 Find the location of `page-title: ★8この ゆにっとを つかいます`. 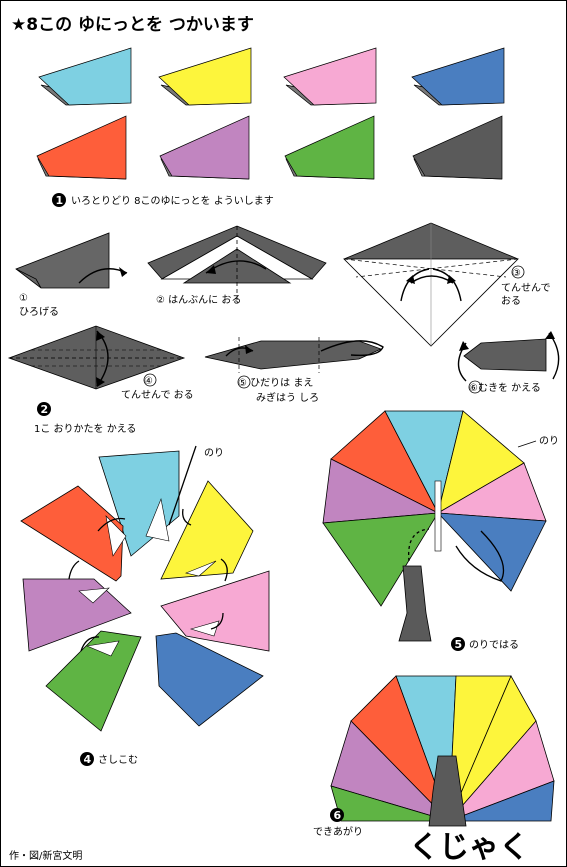

page-title: ★8この ゆにっとを つかいます is located at coordinates (132, 25).